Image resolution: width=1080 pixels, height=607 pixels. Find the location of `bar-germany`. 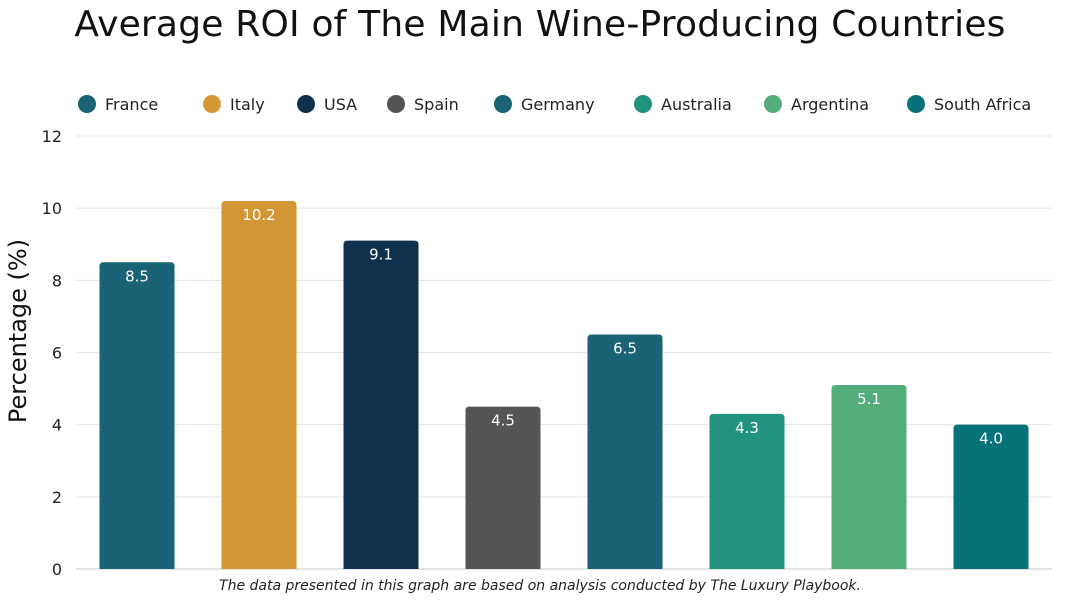

bar-germany is located at coordinates (625, 451).